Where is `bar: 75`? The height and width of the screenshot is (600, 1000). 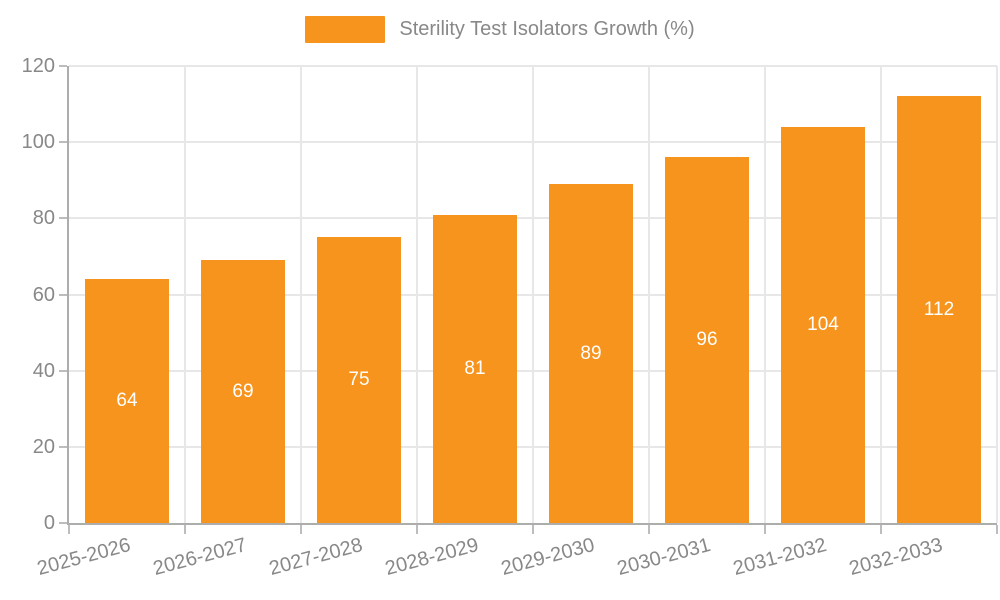 bar: 75 is located at coordinates (359, 380).